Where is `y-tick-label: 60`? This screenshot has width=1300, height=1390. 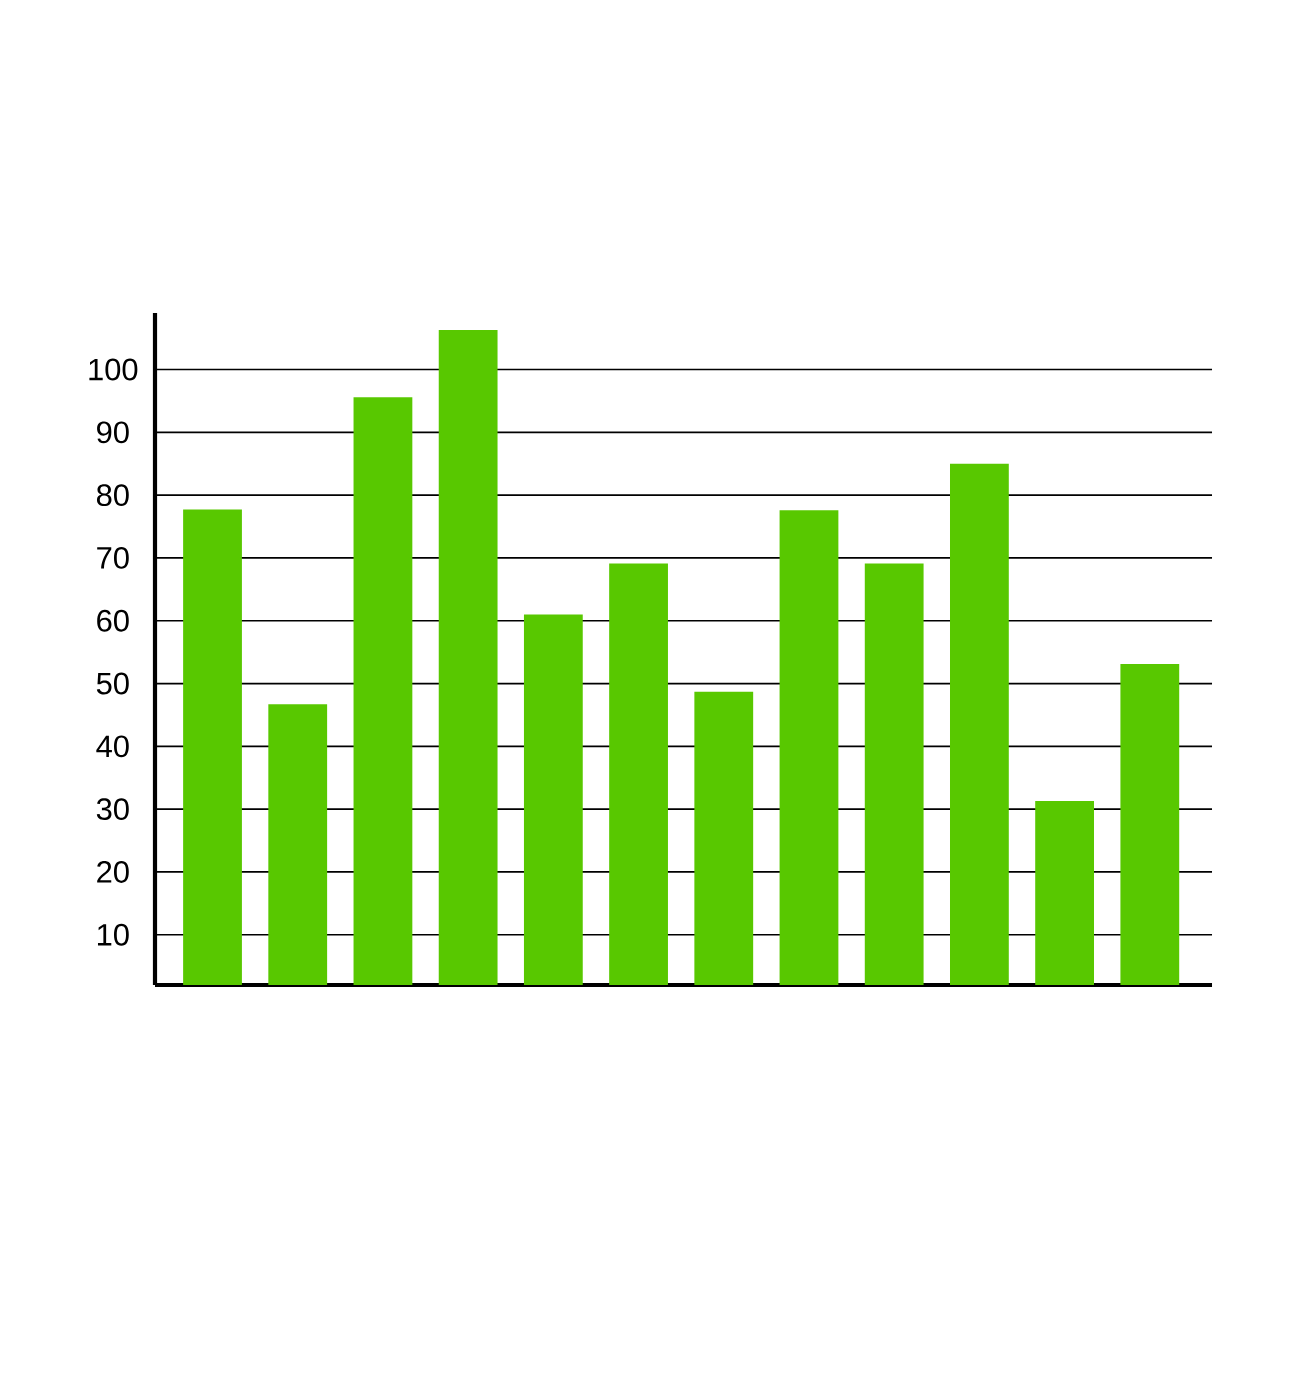 y-tick-label: 60 is located at coordinates (113, 620).